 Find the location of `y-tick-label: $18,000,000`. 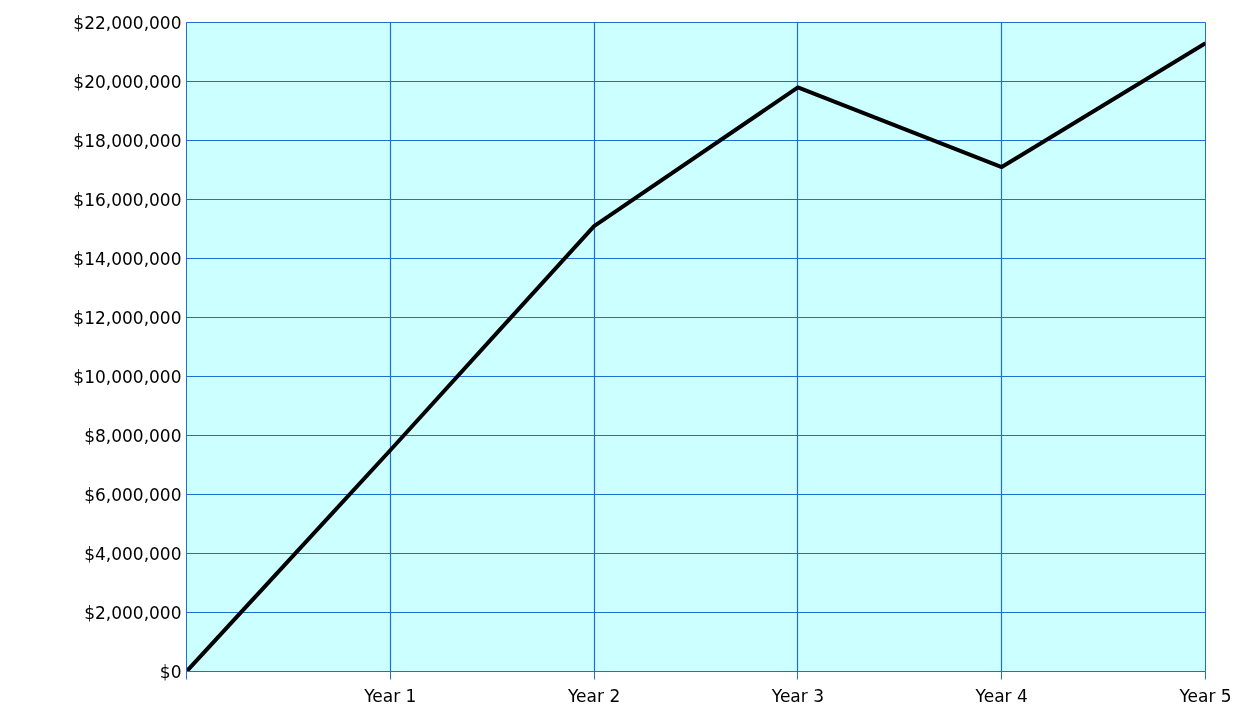

y-tick-label: $18,000,000 is located at coordinates (127, 140).